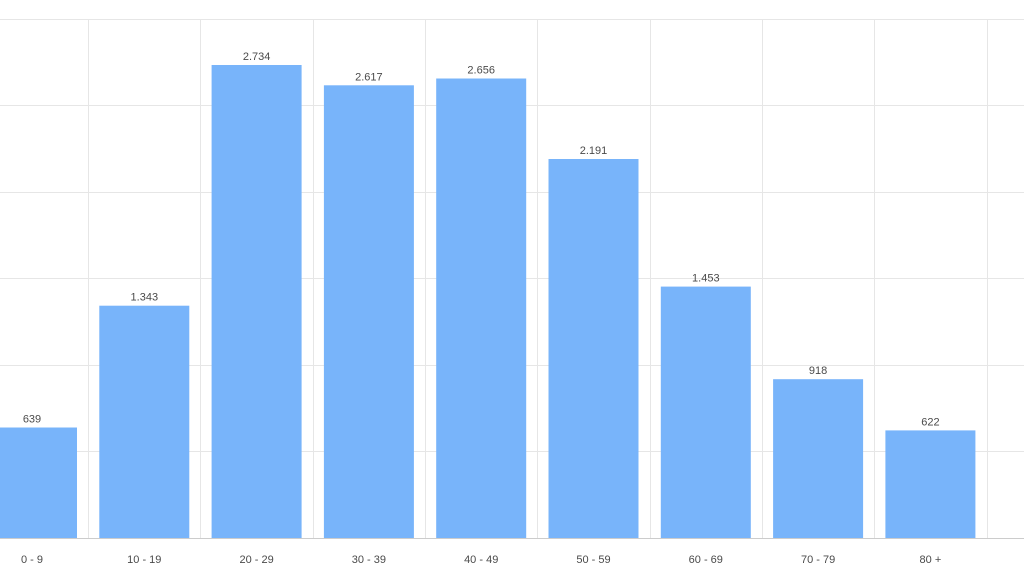 Image resolution: width=1024 pixels, height=576 pixels. Describe the element at coordinates (931, 560) in the screenshot. I see `x-tick-label: 80 +` at that location.